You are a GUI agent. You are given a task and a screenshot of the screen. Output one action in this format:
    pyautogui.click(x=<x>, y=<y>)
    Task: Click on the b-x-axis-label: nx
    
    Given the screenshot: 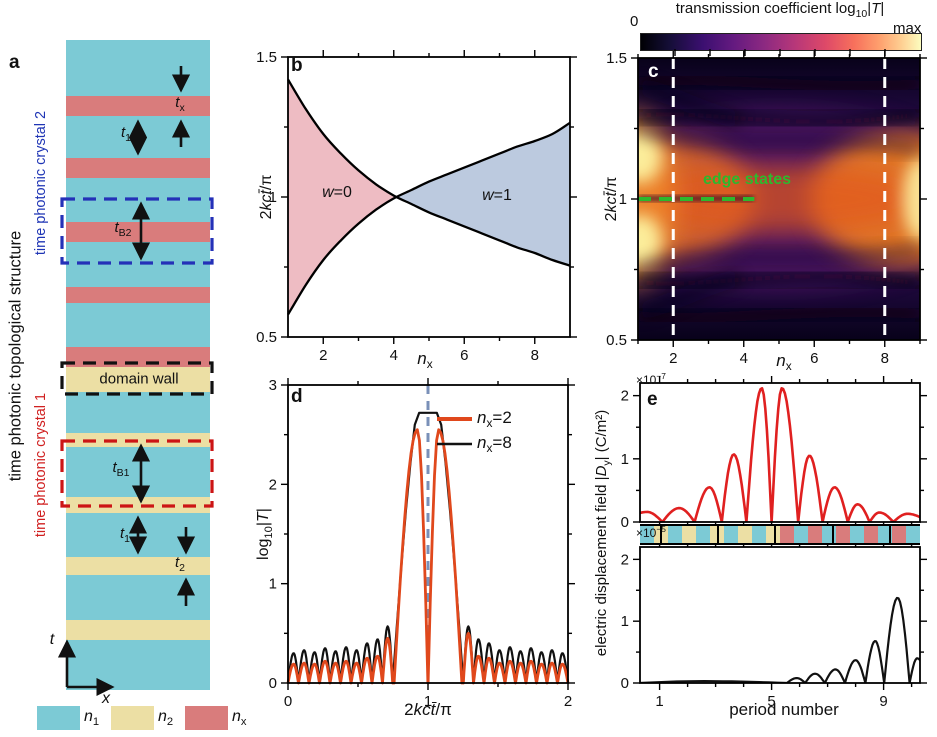 What is the action you would take?
    pyautogui.click(x=425, y=360)
    